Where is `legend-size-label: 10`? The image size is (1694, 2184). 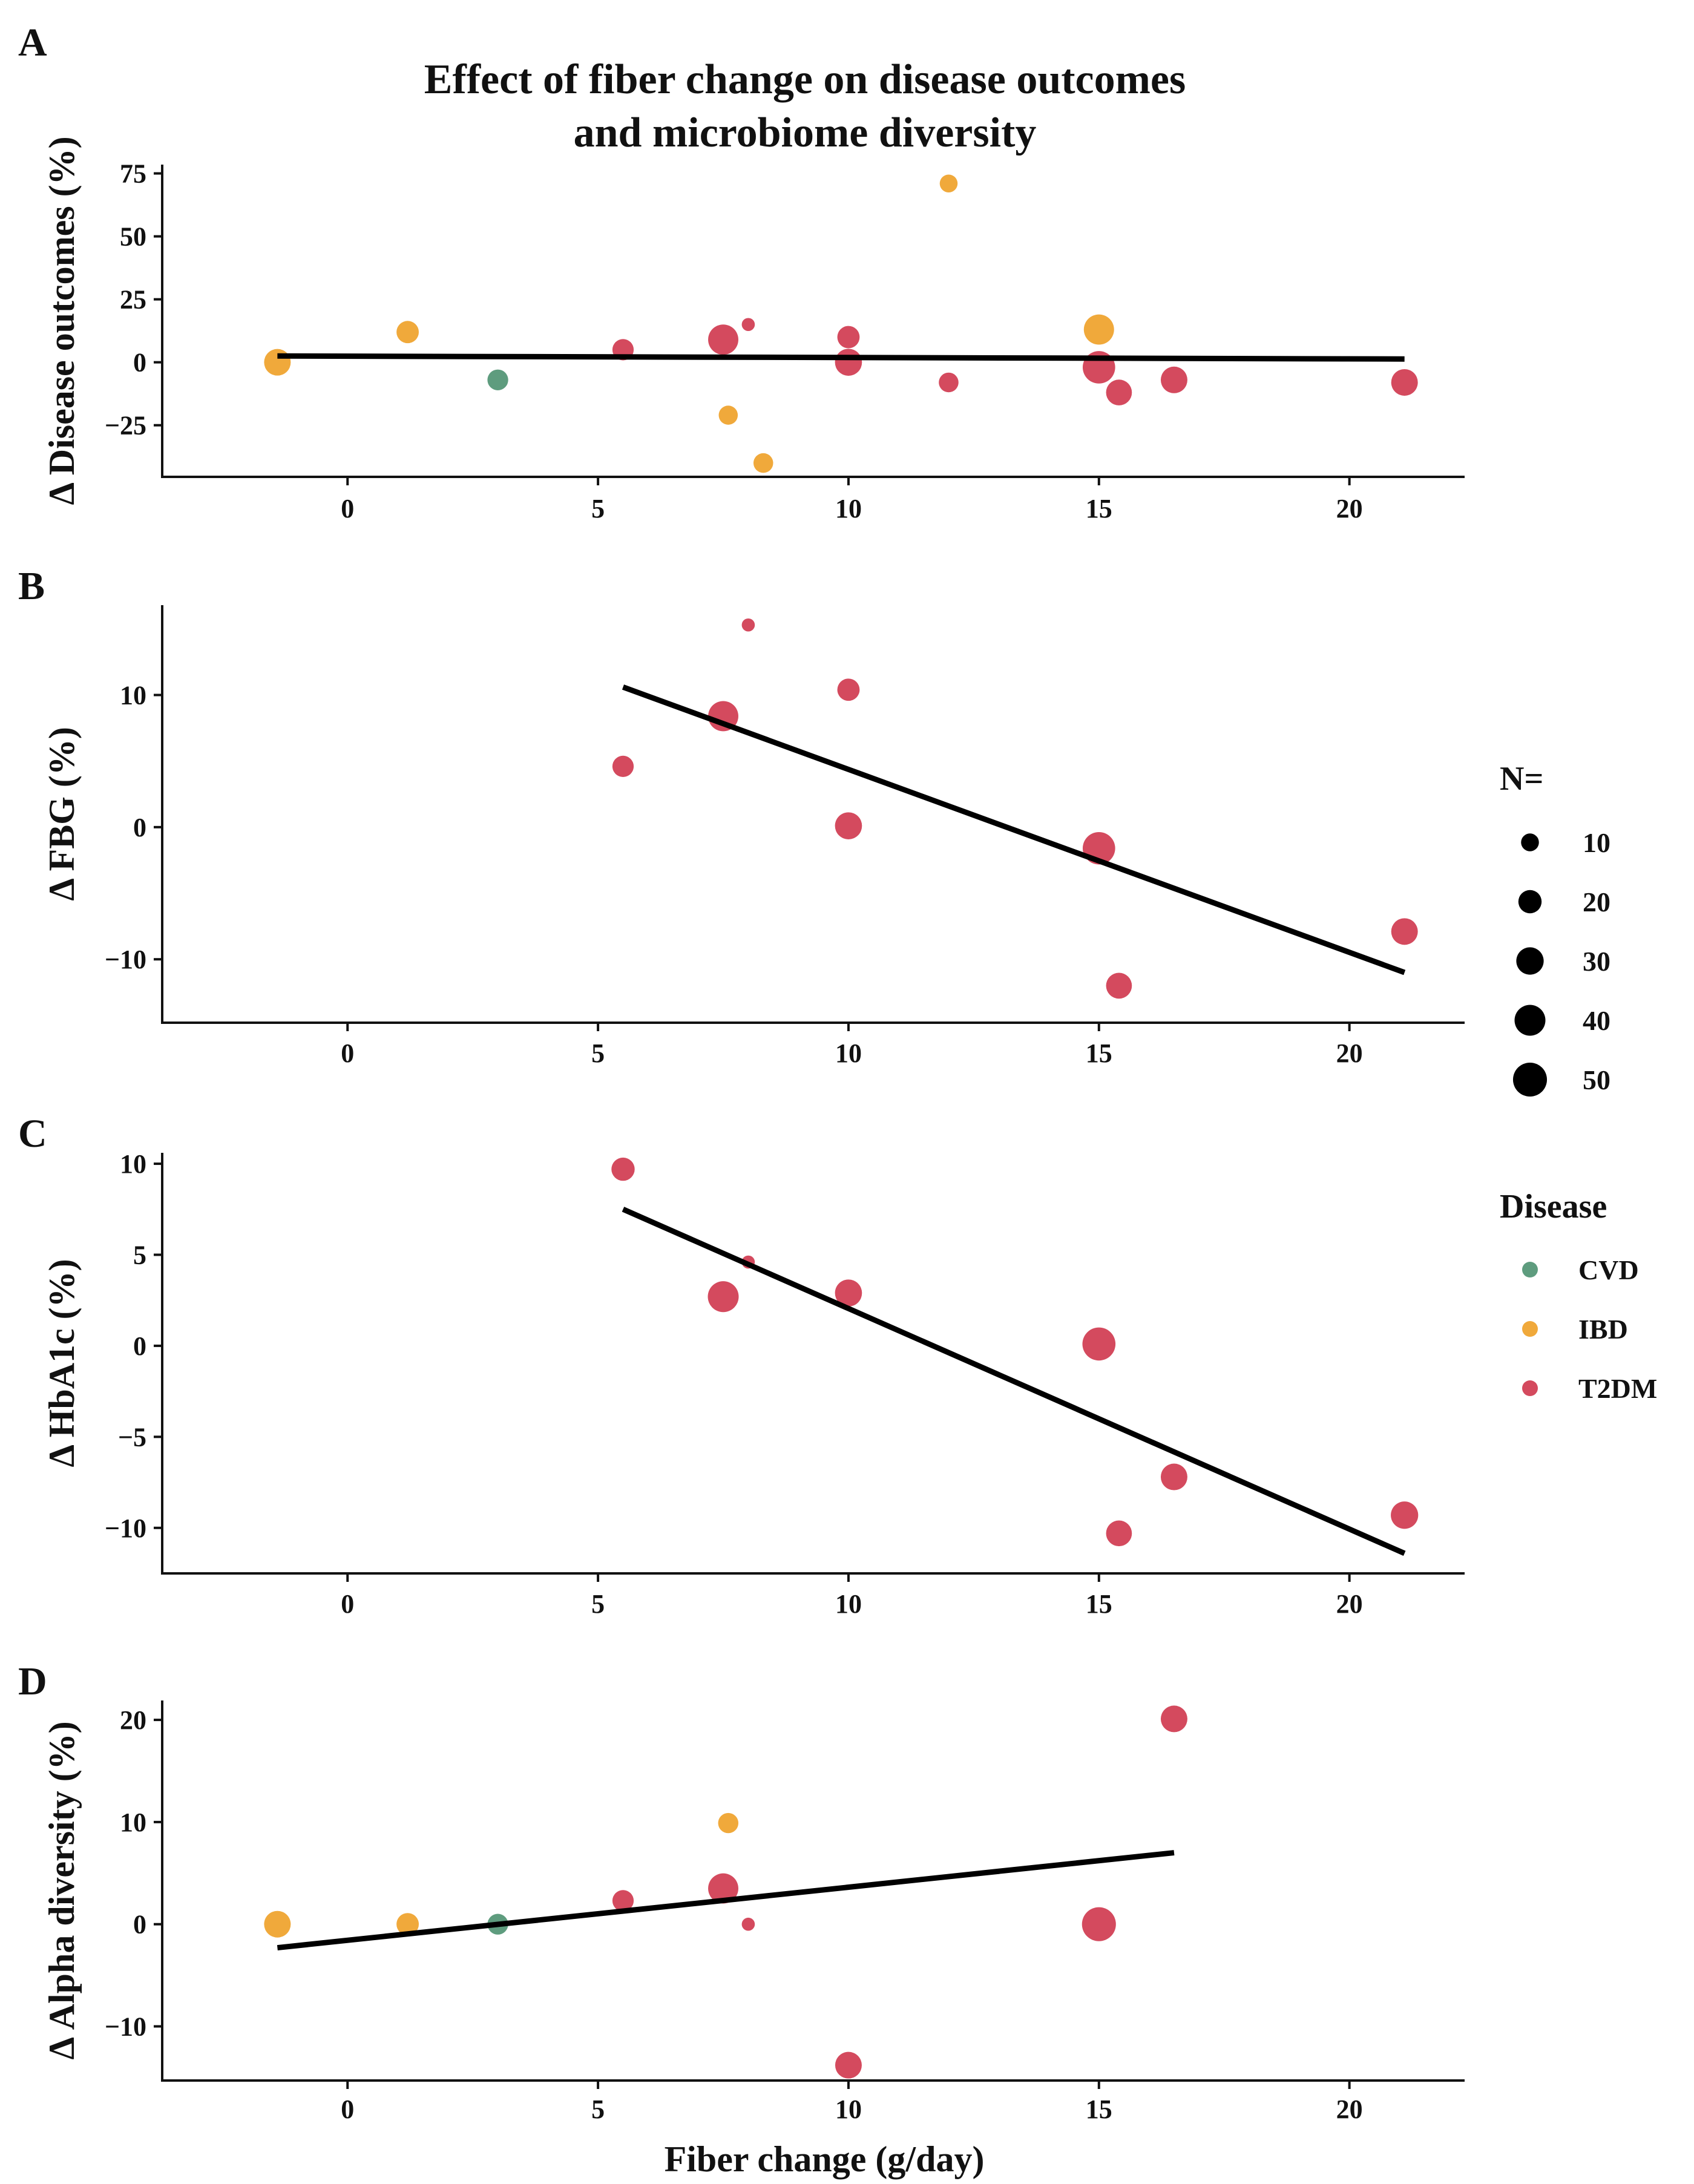 legend-size-label: 10 is located at coordinates (1596, 842).